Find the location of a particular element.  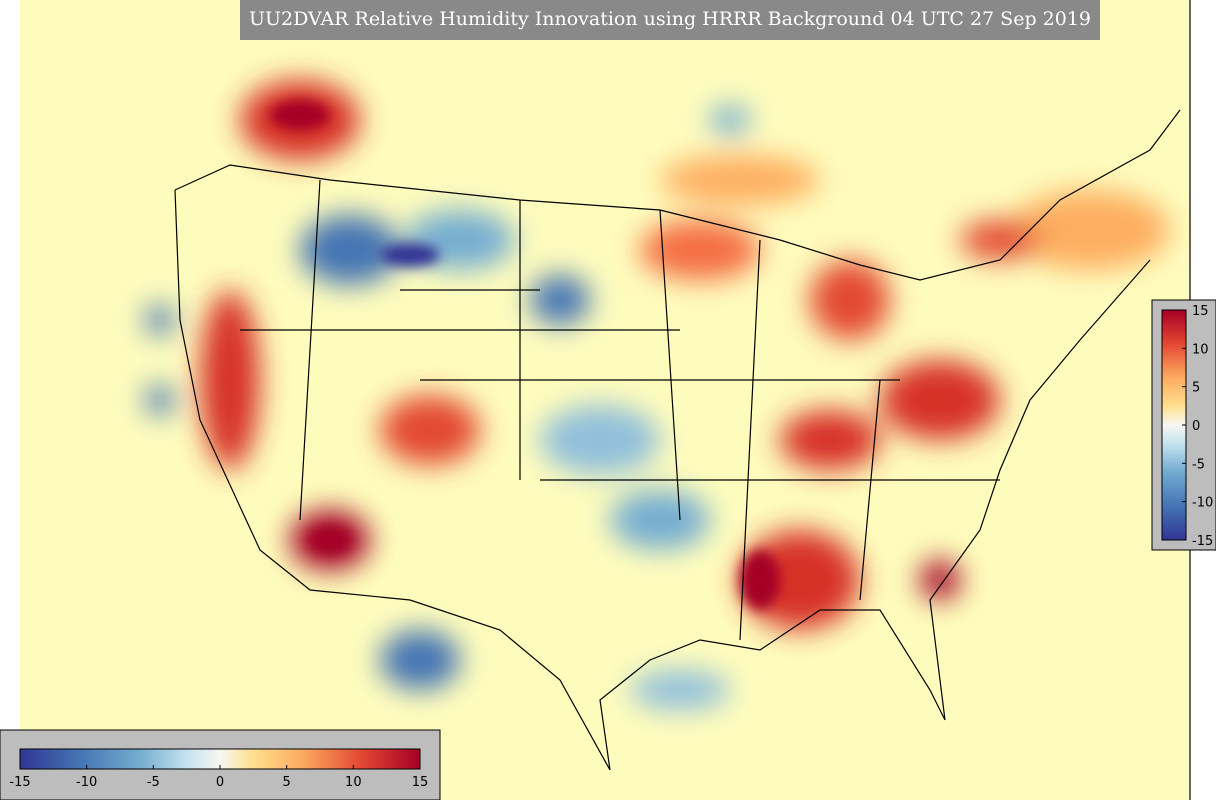

colorbar-horizontal: -15 -10 -5 0 5 10 15 is located at coordinates (220, 764).